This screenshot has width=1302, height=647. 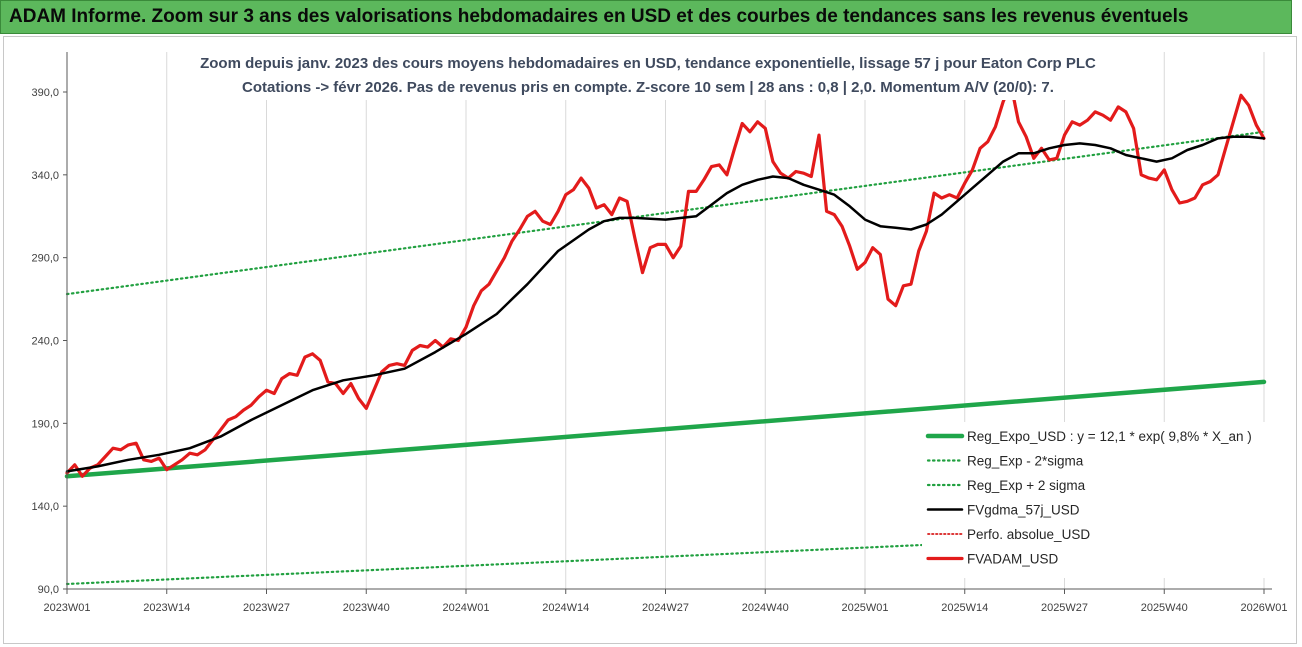 I want to click on x-tick-label: 2023W40, so click(x=366, y=608).